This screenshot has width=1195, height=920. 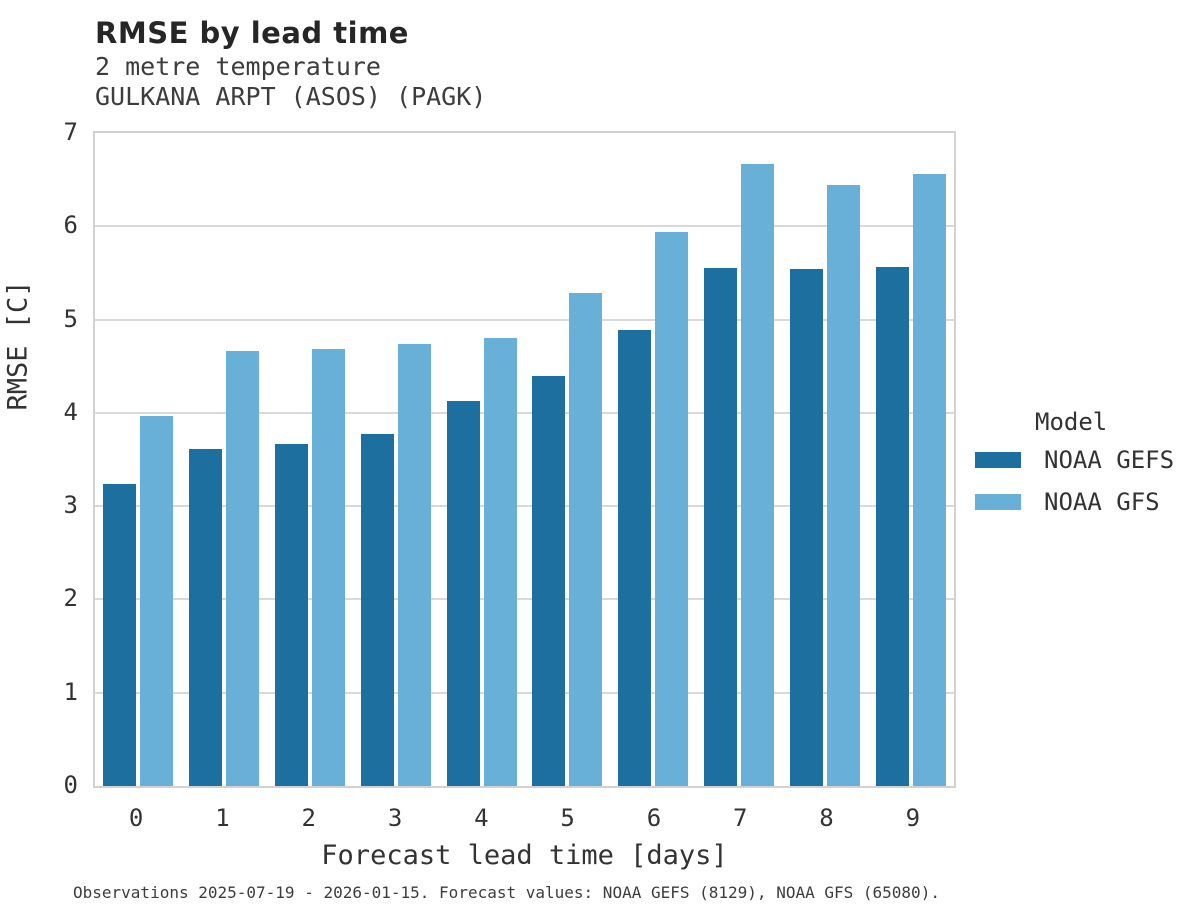 What do you see at coordinates (395, 818) in the screenshot?
I see `x-tick-label: 3` at bounding box center [395, 818].